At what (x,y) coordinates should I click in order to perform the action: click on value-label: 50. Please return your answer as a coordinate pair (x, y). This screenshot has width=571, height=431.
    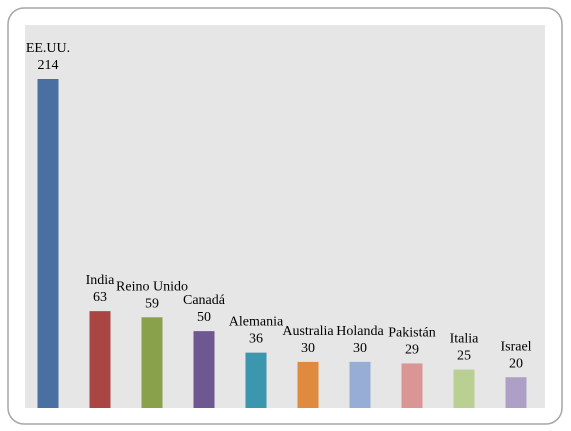
    Looking at the image, I should click on (204, 317).